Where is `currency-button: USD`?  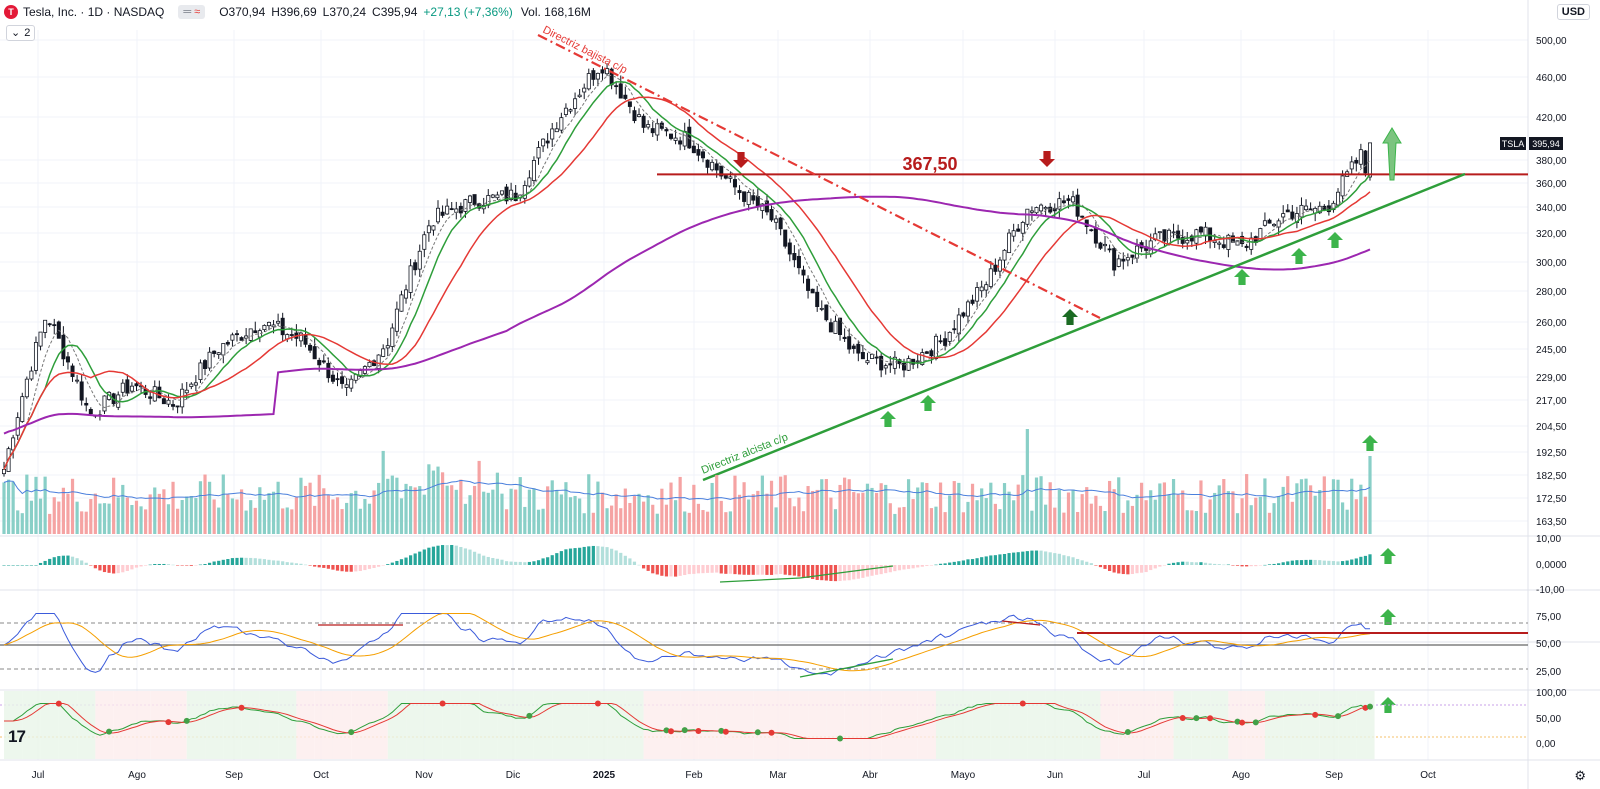 currency-button: USD is located at coordinates (1573, 12).